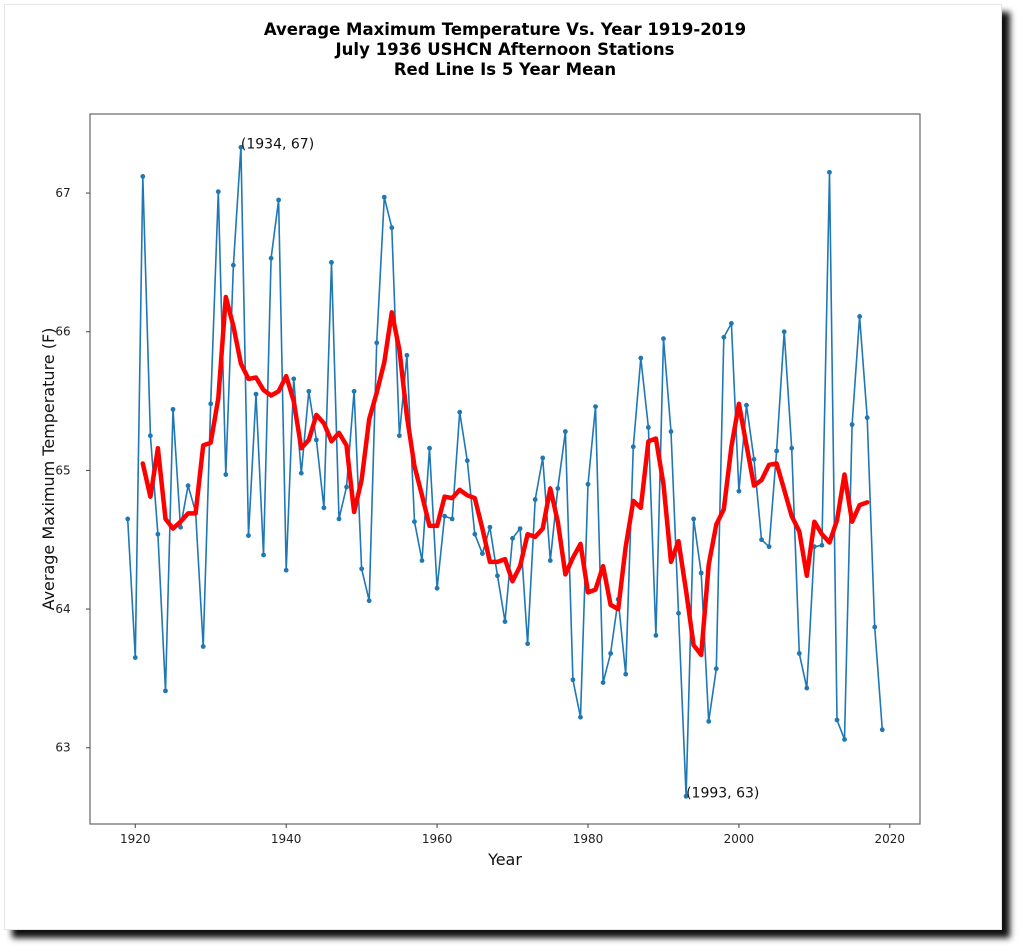 This screenshot has width=1024, height=952. I want to click on x-tick-label: 1960, so click(437, 839).